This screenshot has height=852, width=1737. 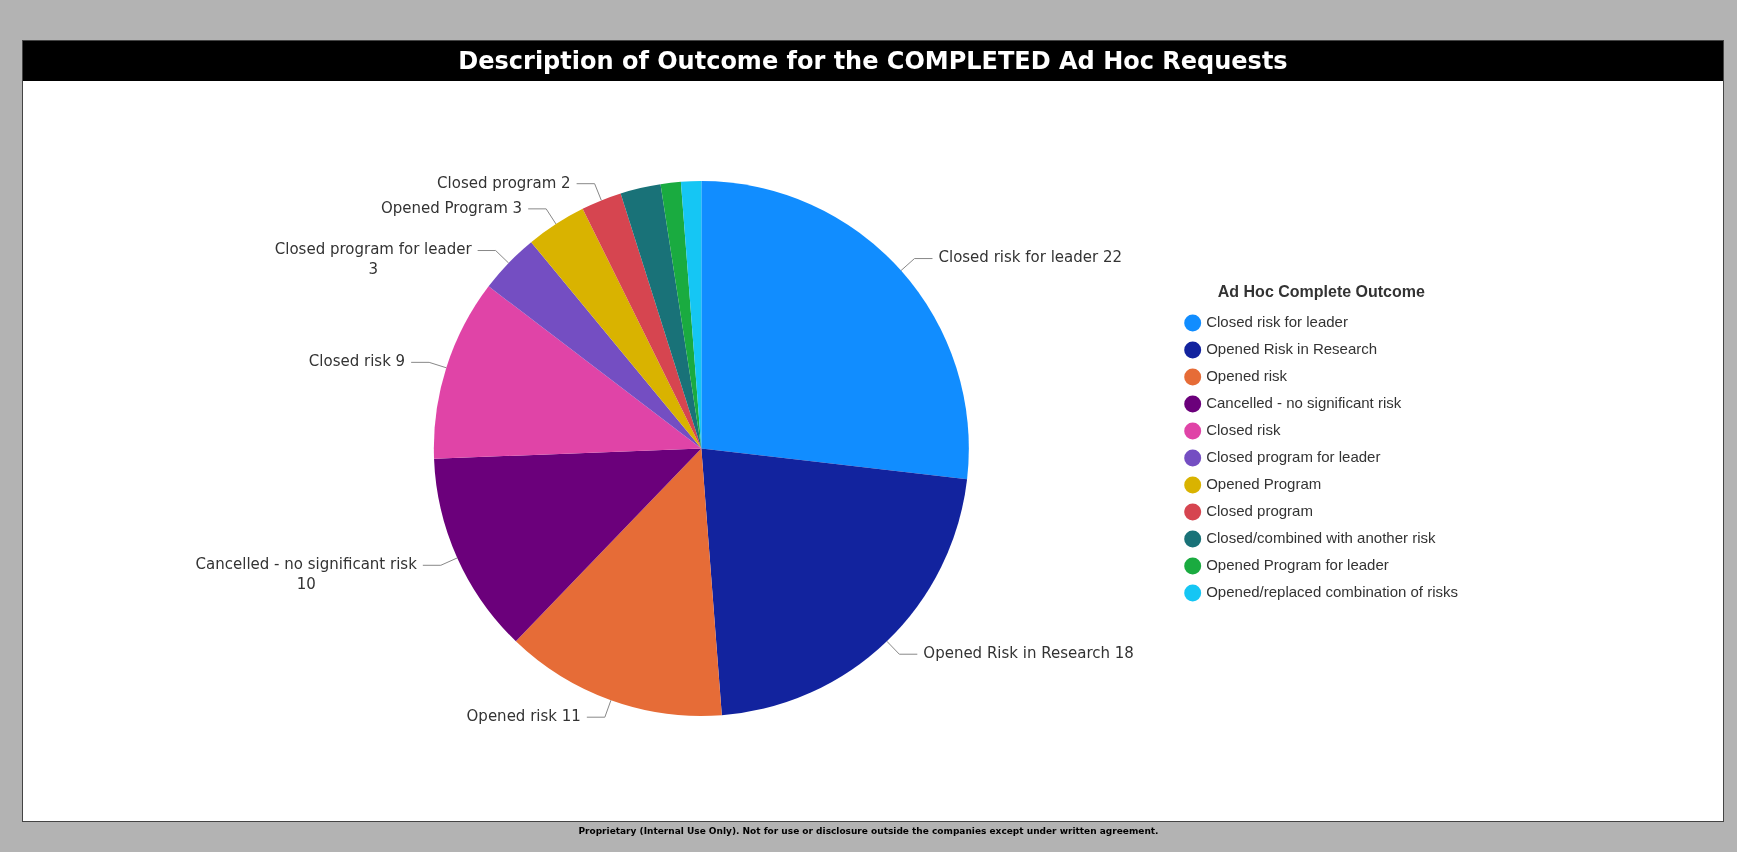 I want to click on legend-label: Closed risk for leader, so click(x=1277, y=322).